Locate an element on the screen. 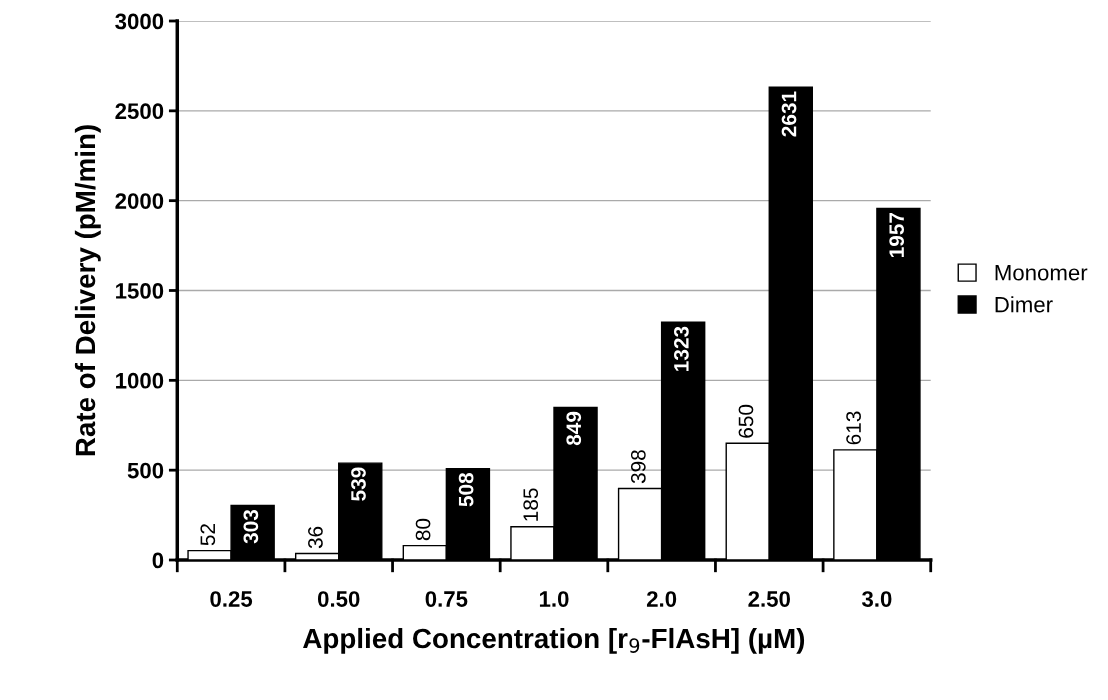 The width and height of the screenshot is (1108, 700). data-label: 1323 is located at coordinates (681, 348).